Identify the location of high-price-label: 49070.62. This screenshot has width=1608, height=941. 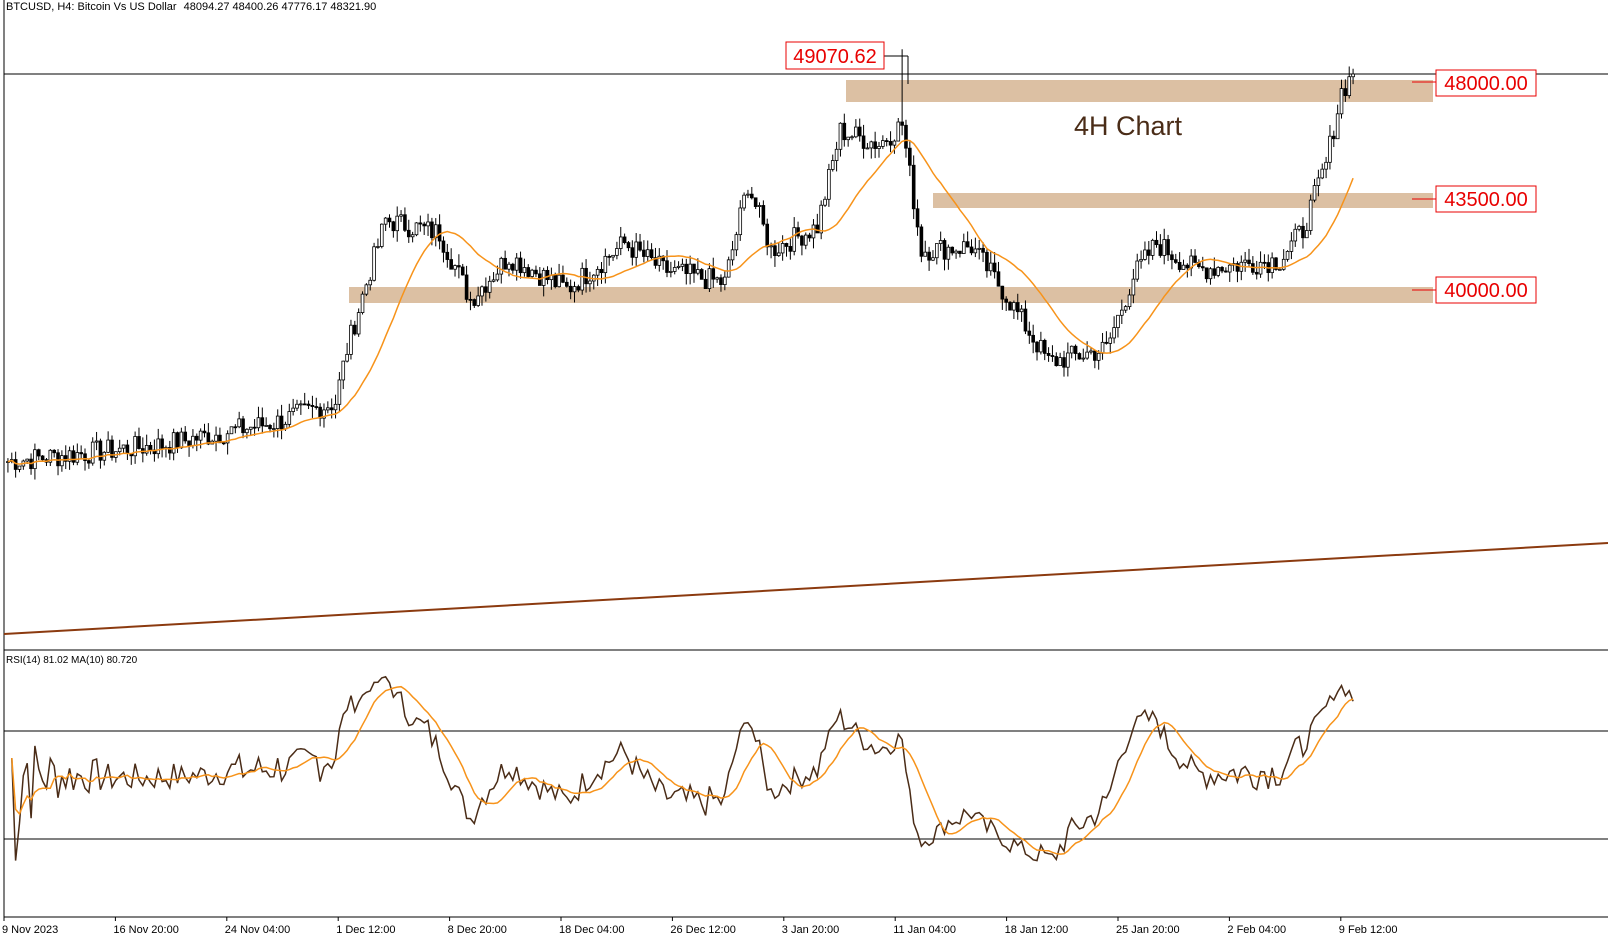
(847, 62).